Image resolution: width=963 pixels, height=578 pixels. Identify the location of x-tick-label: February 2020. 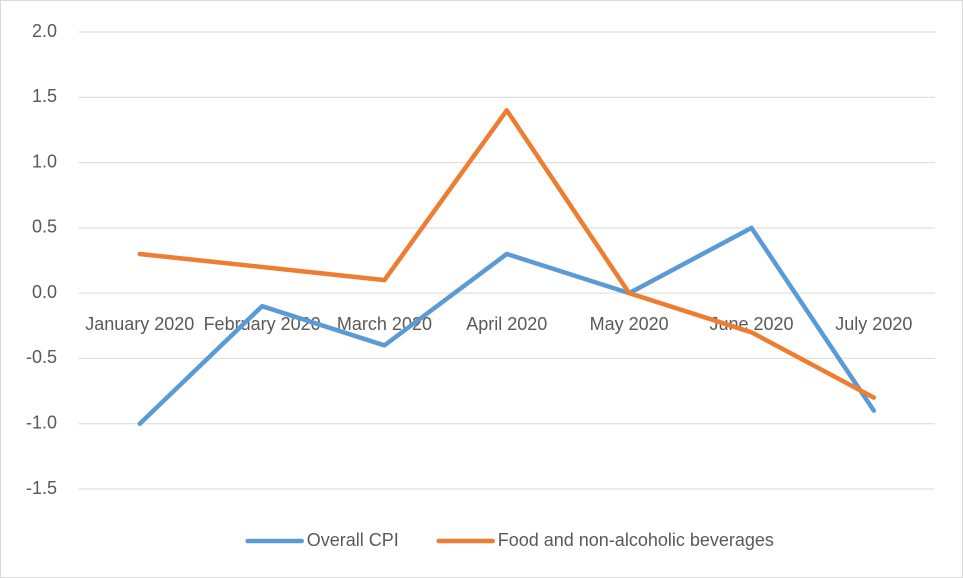
(262, 324).